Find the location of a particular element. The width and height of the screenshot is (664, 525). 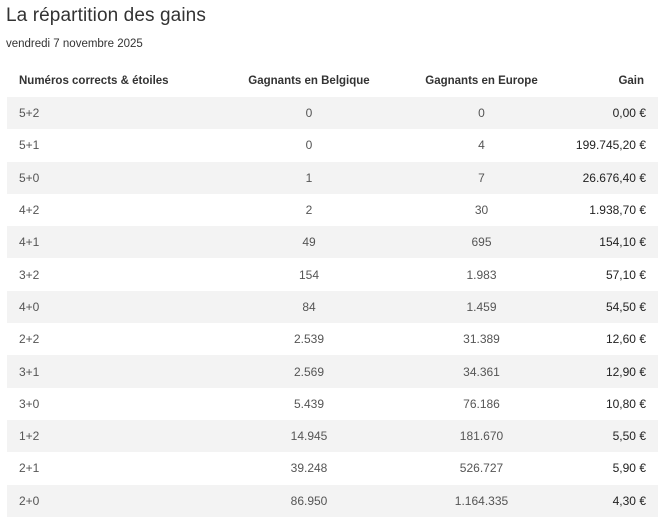

table-row: 3+0 5.439 76.186 10,80 € is located at coordinates (332, 403).